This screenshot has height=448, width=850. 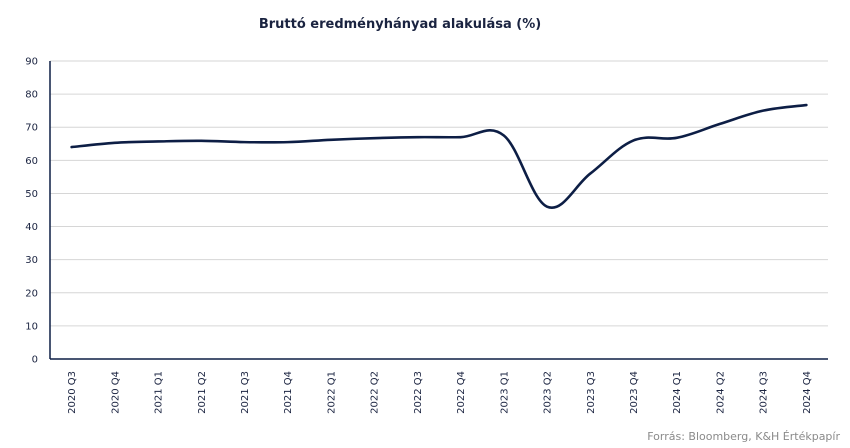 I want to click on x-tick-label: 2022 Q2, so click(x=375, y=392).